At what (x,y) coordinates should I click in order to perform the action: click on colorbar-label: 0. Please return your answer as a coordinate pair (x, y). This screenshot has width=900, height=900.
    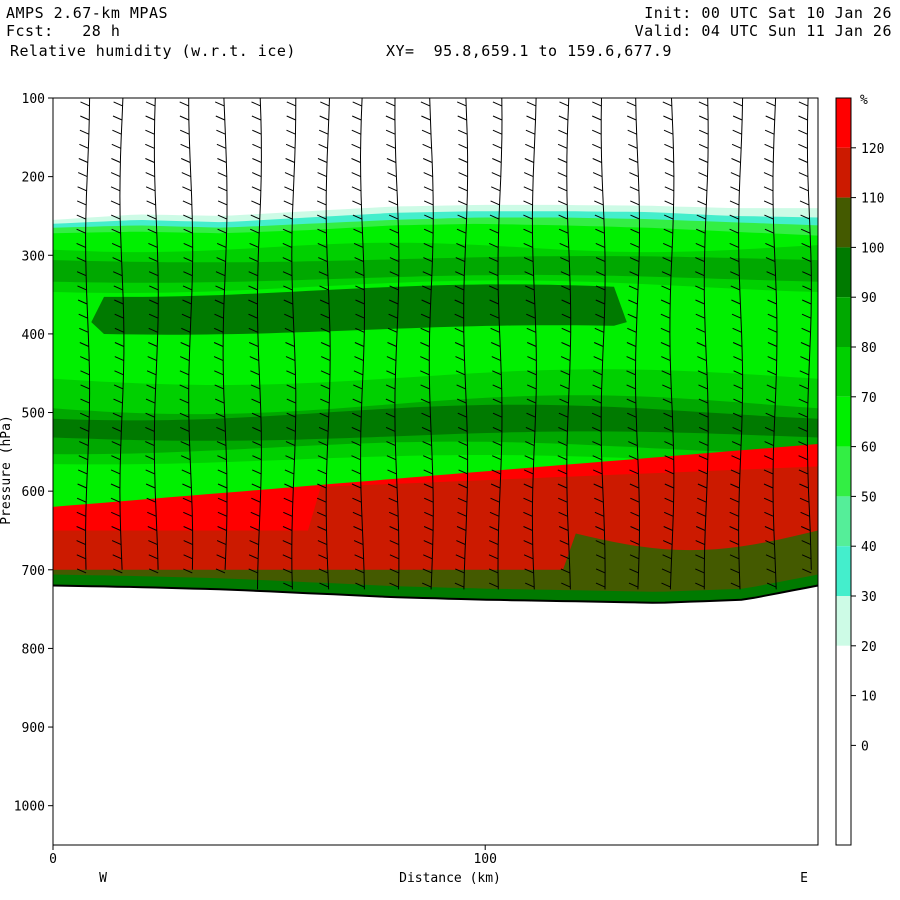
    Looking at the image, I should click on (865, 746).